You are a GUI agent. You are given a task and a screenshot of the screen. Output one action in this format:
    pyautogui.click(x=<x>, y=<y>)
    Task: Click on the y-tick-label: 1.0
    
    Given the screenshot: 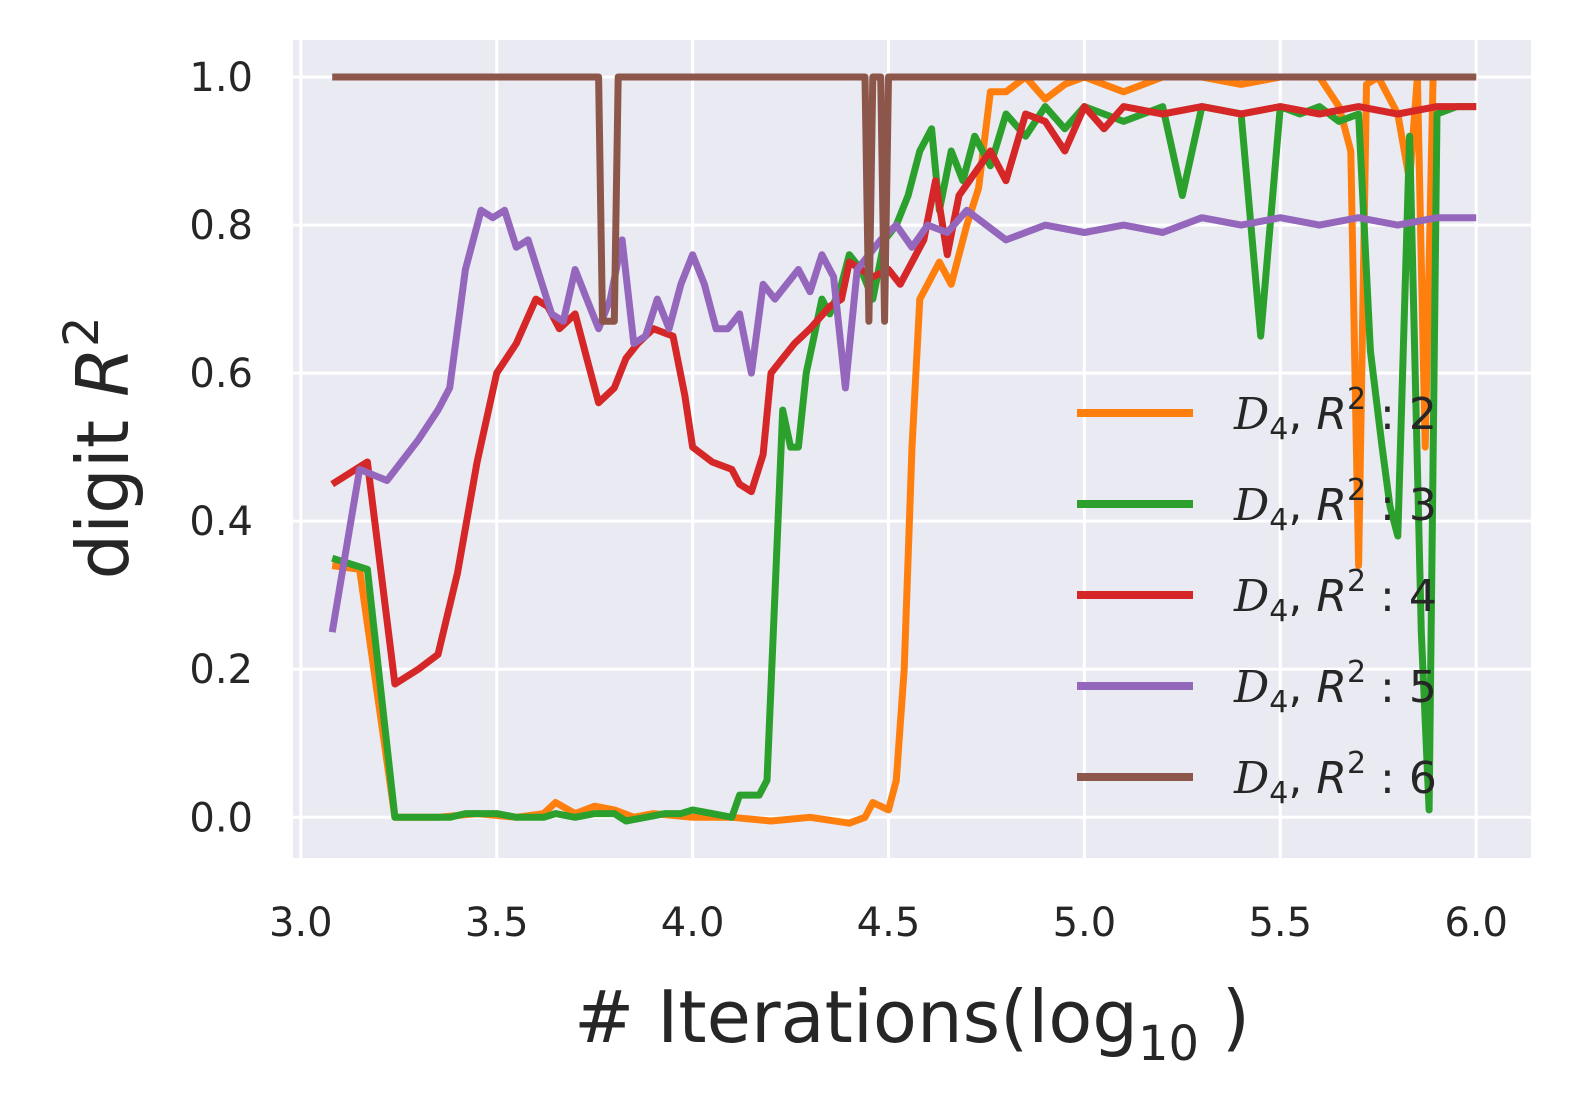 What is the action you would take?
    pyautogui.click(x=221, y=78)
    